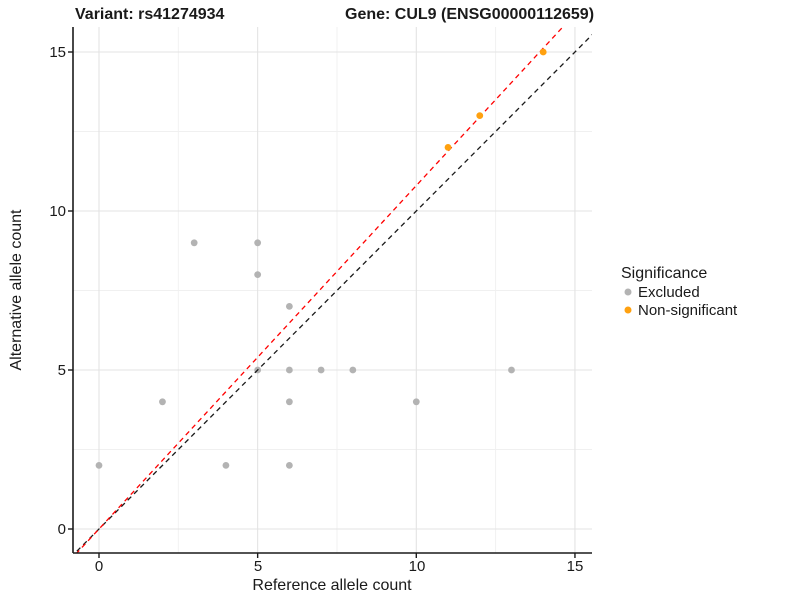  What do you see at coordinates (628, 310) in the screenshot?
I see `legend-swatch-non-significant` at bounding box center [628, 310].